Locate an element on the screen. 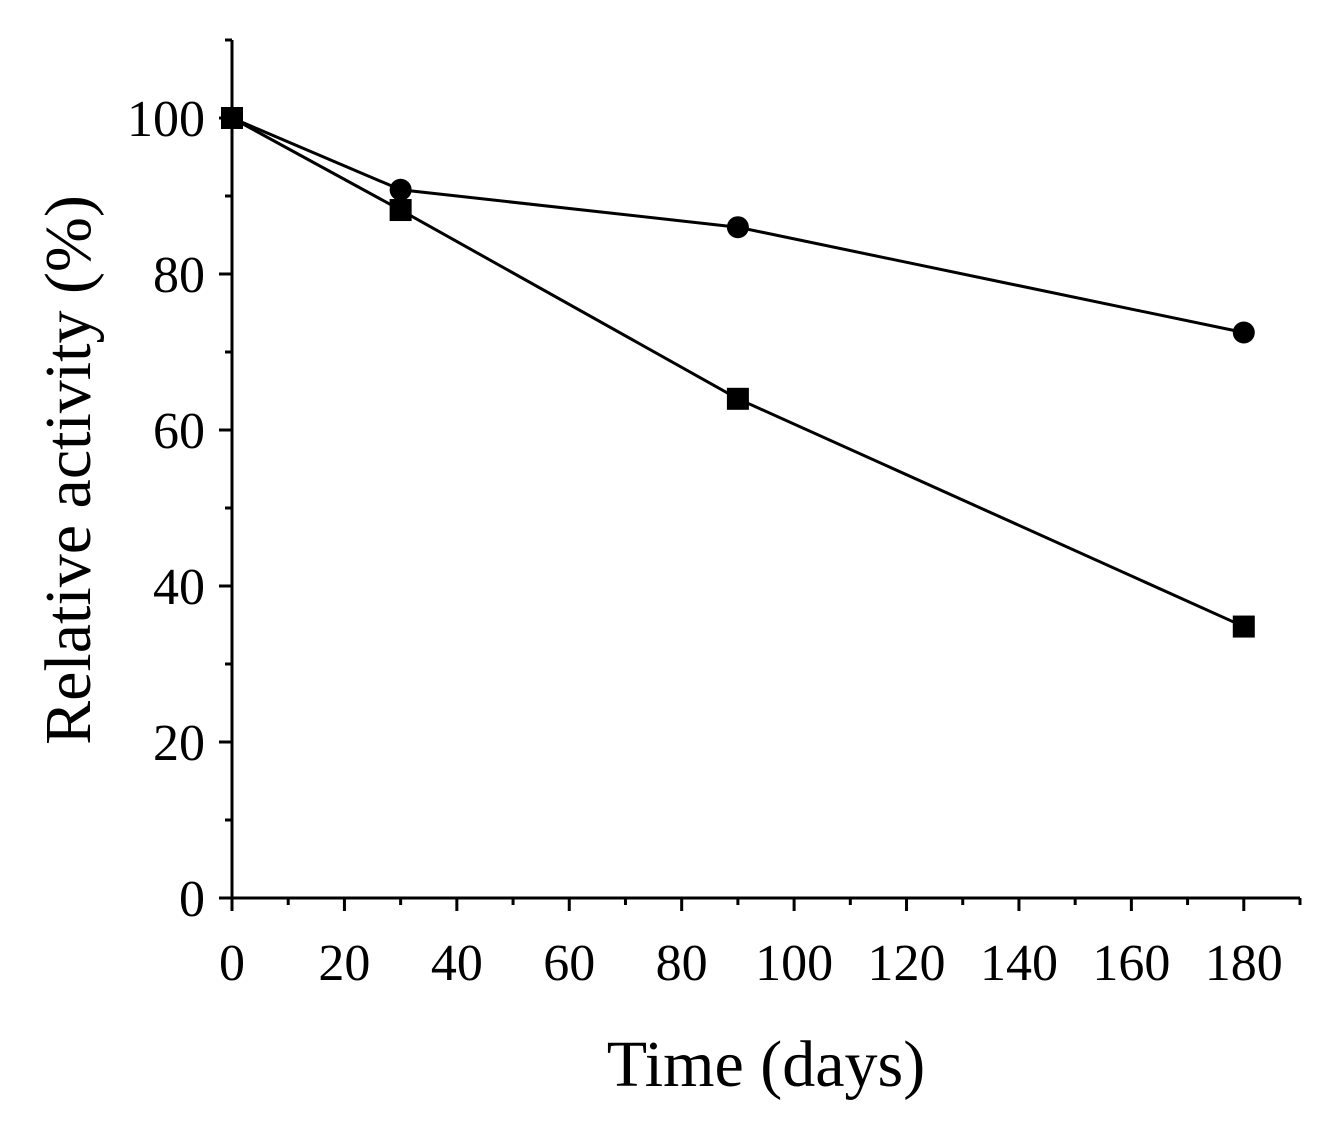 The image size is (1334, 1130). x-tick-label: 0 is located at coordinates (232, 963).